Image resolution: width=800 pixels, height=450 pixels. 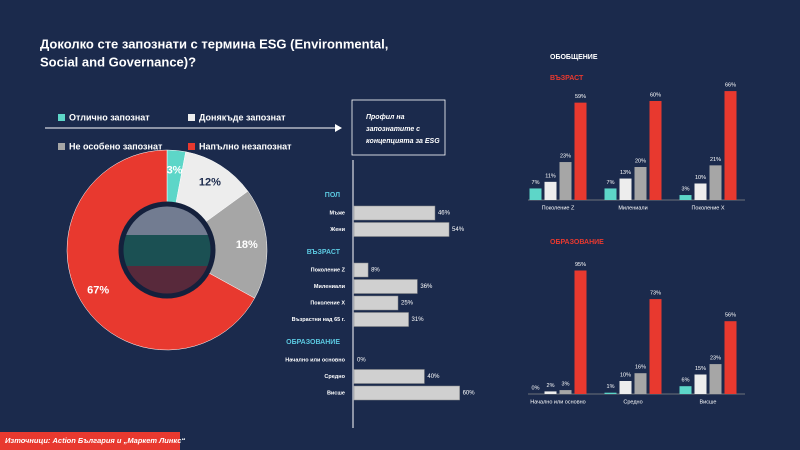 I want to click on value-label: 8%, so click(x=375, y=271).